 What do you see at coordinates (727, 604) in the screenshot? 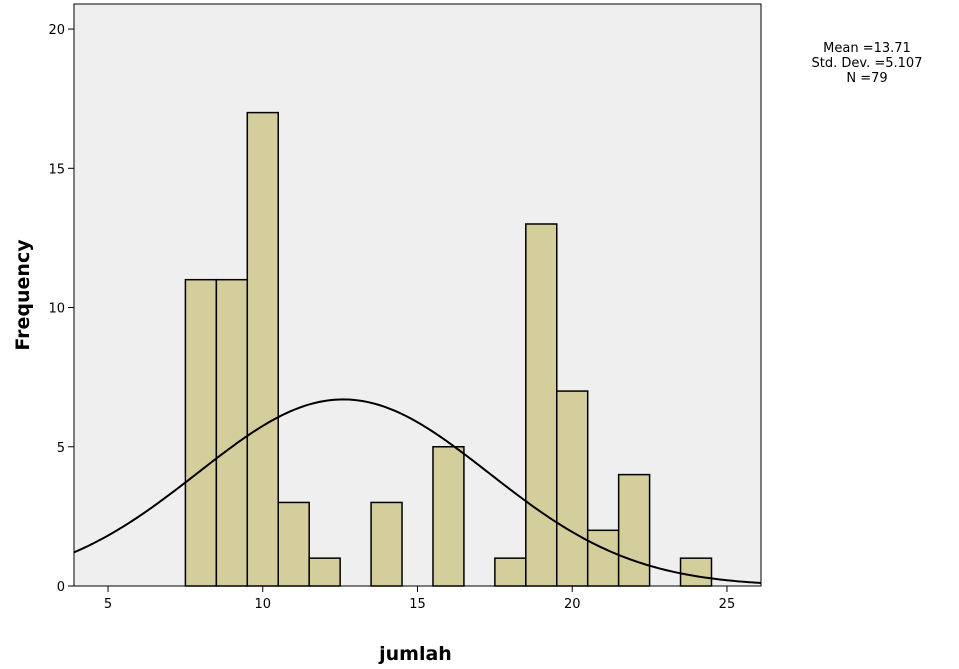
I see `x-tick-label: 25` at bounding box center [727, 604].